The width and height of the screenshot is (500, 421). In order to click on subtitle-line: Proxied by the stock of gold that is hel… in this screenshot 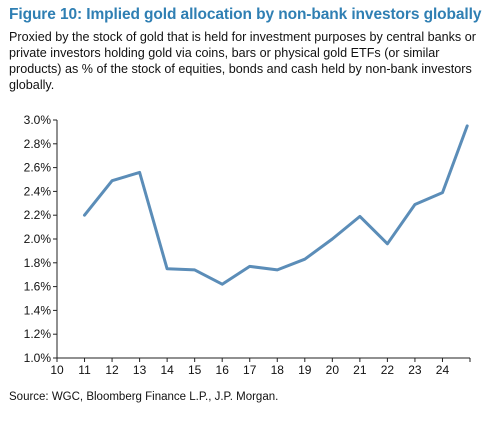, I will do `click(242, 37)`.